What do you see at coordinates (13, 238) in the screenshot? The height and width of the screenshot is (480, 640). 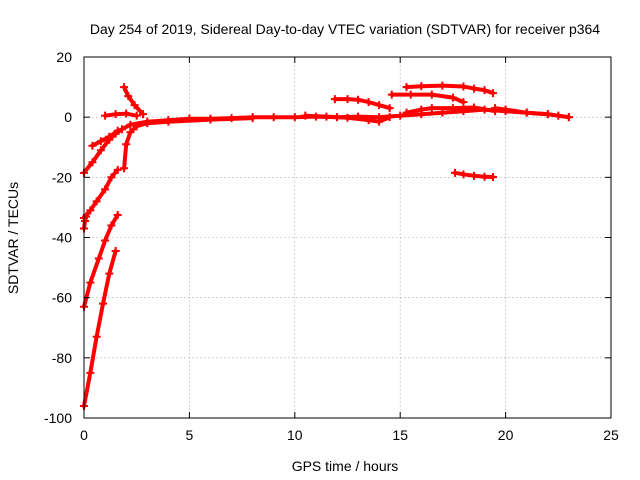 I see `y-axis-label: SDTVAR / TECUs` at bounding box center [13, 238].